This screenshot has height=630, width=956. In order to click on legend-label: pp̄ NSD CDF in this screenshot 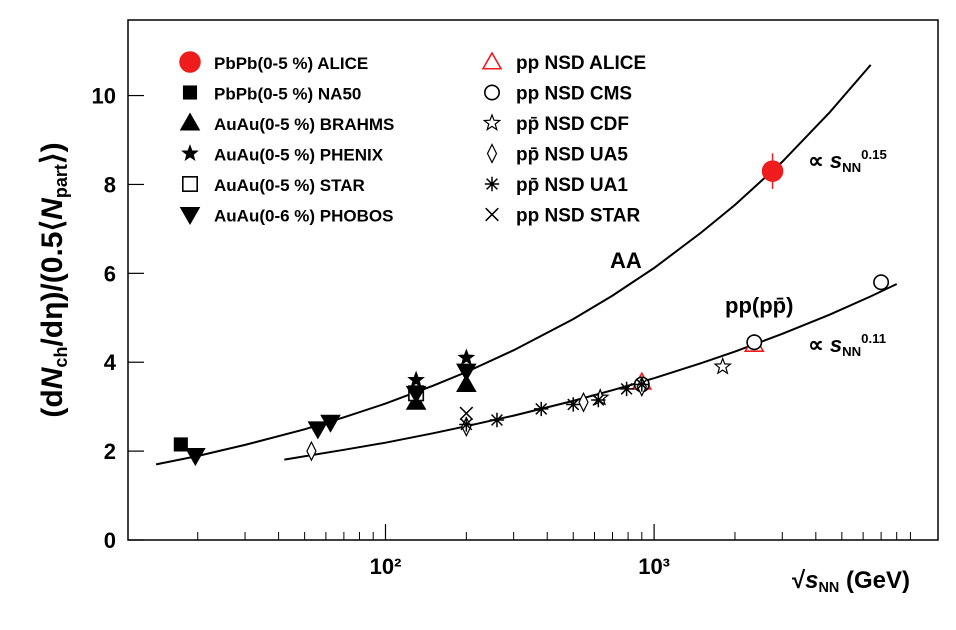, I will do `click(572, 124)`.